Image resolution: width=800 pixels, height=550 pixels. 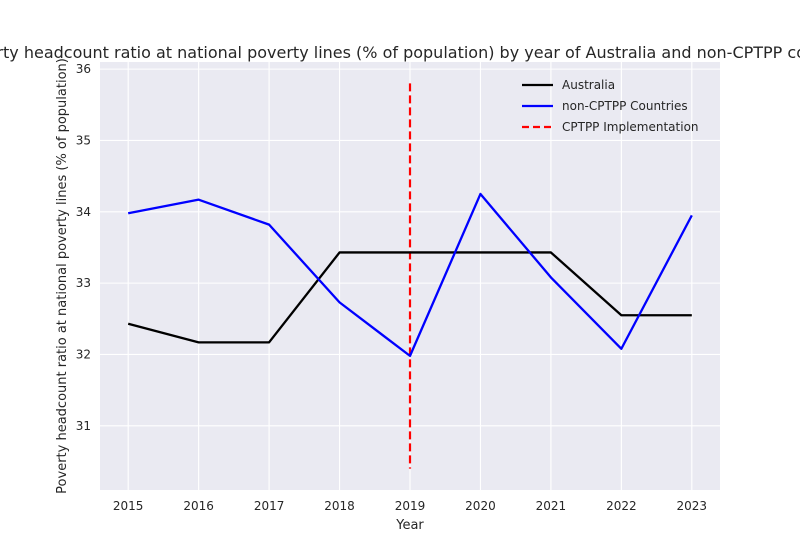 I want to click on y-tick-label: 32, so click(x=83, y=354).